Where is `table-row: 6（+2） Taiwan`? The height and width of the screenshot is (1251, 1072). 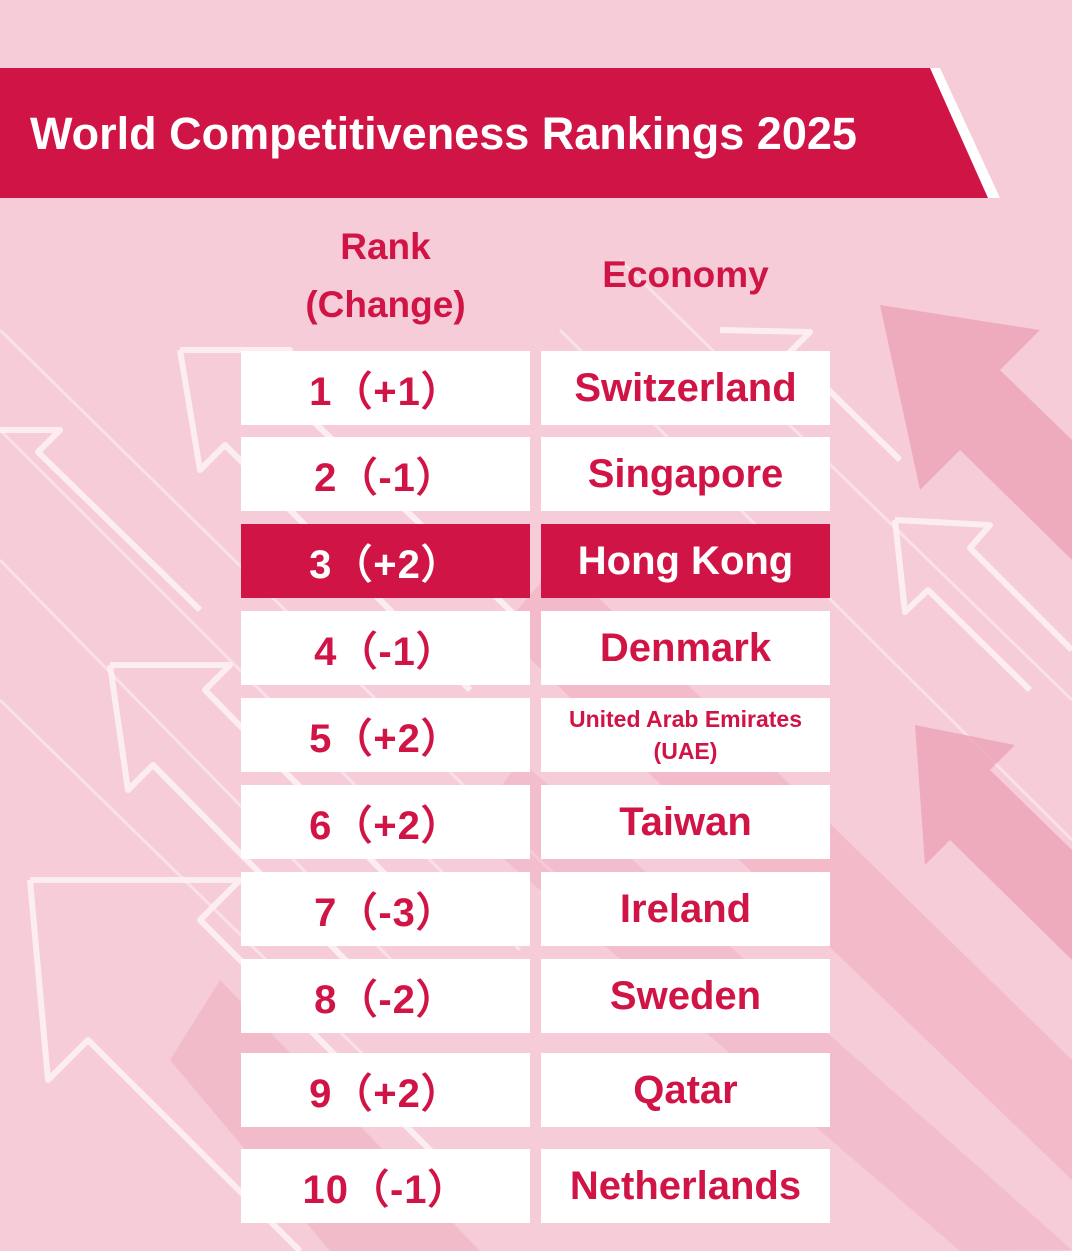 table-row: 6（+2） Taiwan is located at coordinates (536, 822).